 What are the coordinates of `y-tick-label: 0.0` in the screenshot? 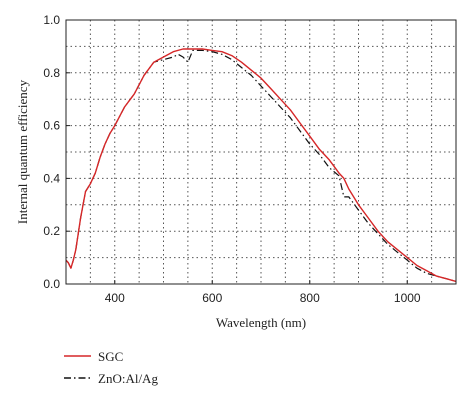 It's located at (51, 284).